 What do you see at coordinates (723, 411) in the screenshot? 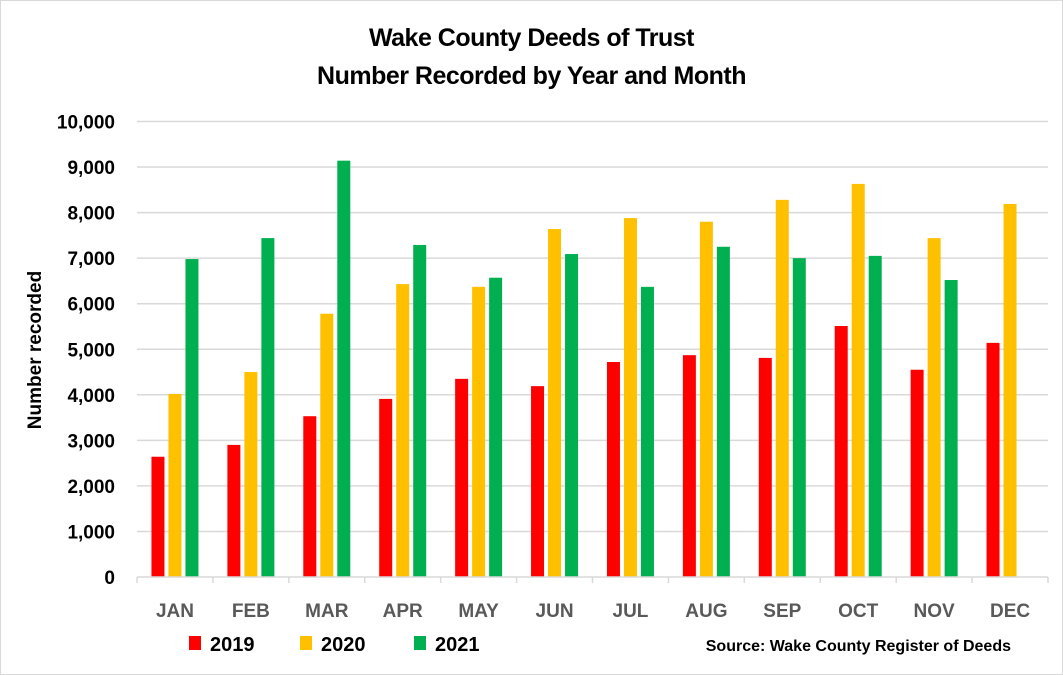
I see `bar-2021-aug` at bounding box center [723, 411].